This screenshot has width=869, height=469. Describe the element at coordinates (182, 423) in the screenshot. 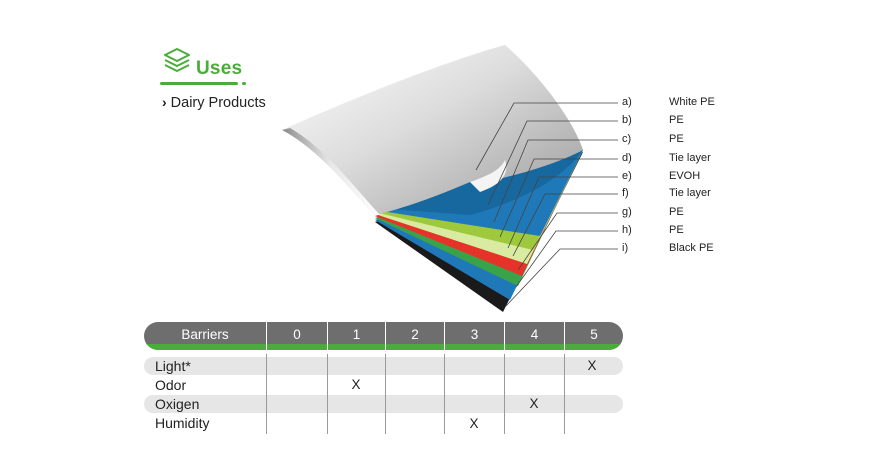

I see `row-label-humidity: Humidity` at that location.